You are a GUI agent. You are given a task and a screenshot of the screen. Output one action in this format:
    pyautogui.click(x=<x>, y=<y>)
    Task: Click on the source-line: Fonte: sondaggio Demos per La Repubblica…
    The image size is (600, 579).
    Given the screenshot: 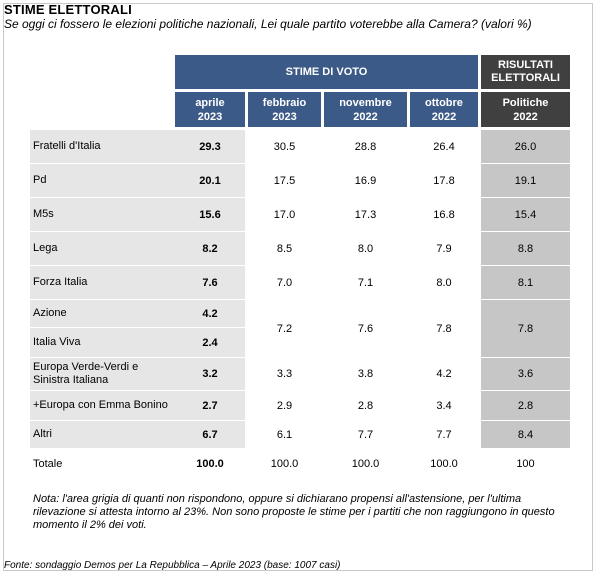 What is the action you would take?
    pyautogui.click(x=172, y=565)
    